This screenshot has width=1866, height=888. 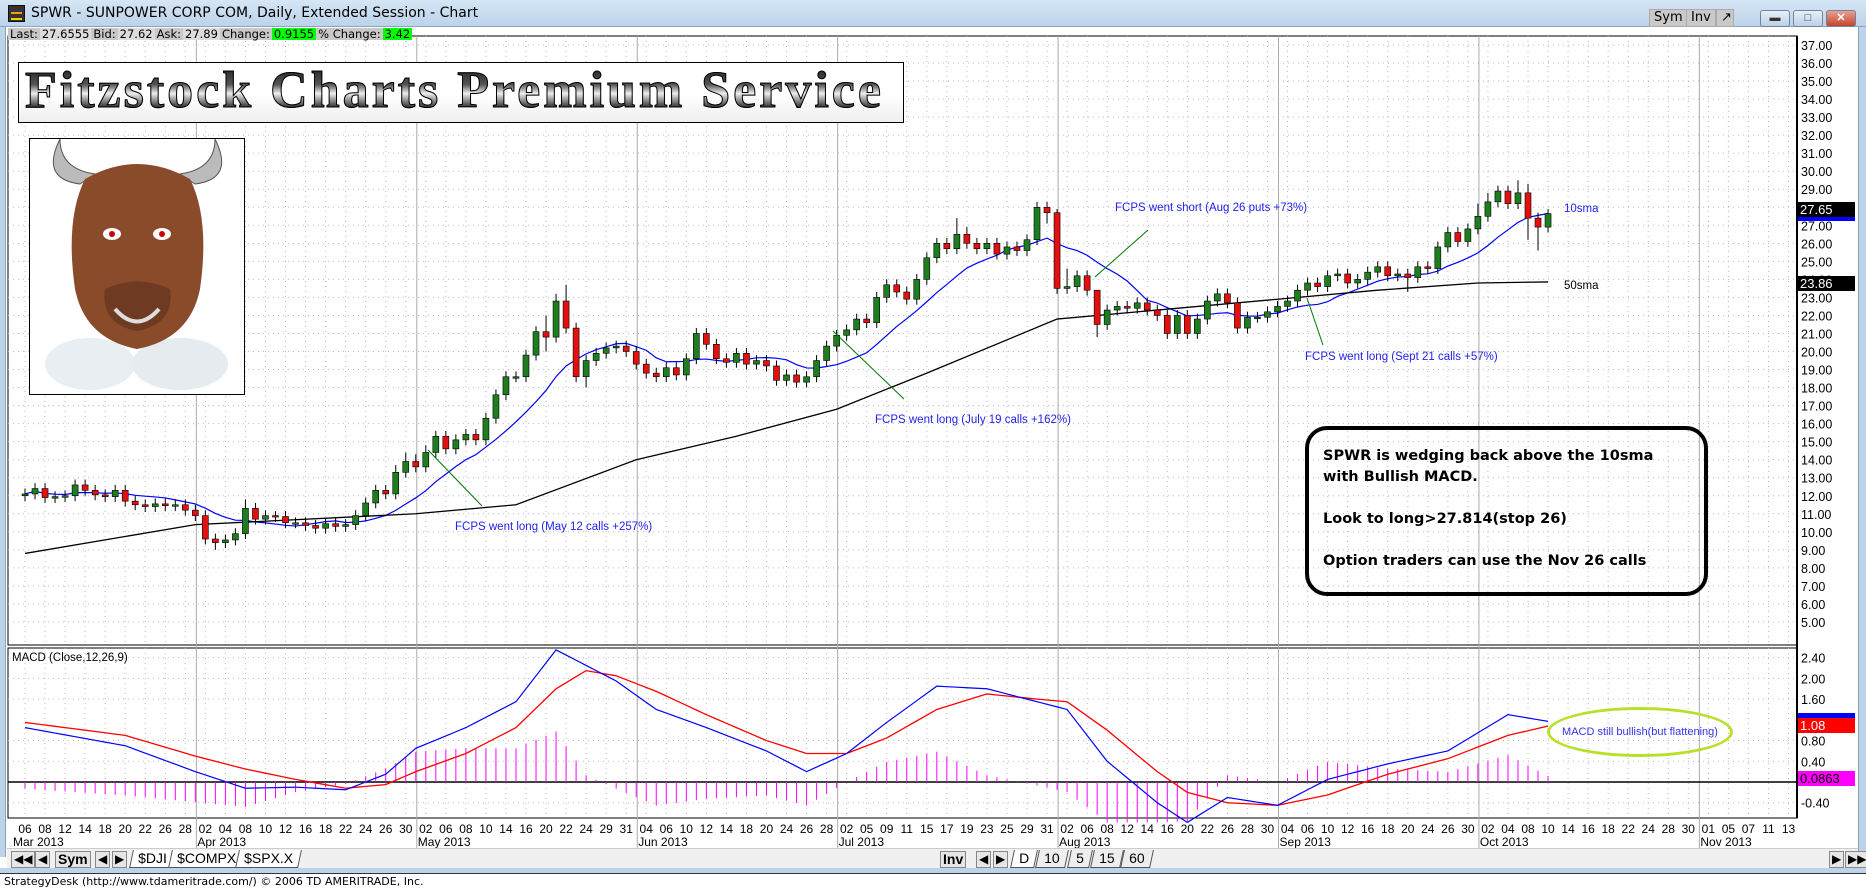 What do you see at coordinates (554, 527) in the screenshot?
I see `annotation-may-long: FCPS went long (May 12 calls +257%)` at bounding box center [554, 527].